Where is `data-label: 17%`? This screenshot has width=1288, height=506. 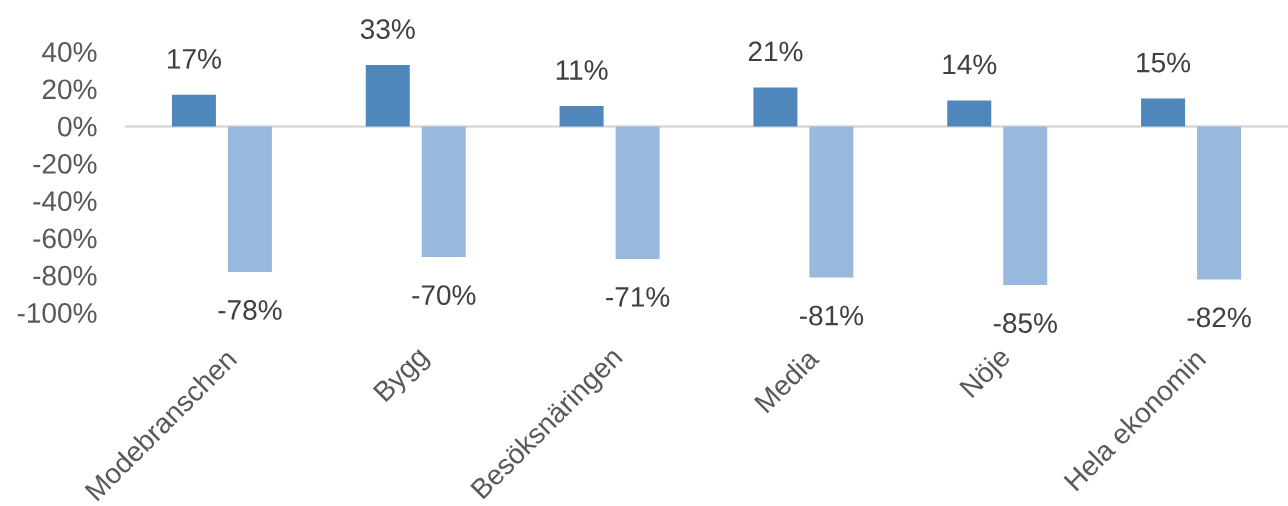 data-label: 17% is located at coordinates (194, 59).